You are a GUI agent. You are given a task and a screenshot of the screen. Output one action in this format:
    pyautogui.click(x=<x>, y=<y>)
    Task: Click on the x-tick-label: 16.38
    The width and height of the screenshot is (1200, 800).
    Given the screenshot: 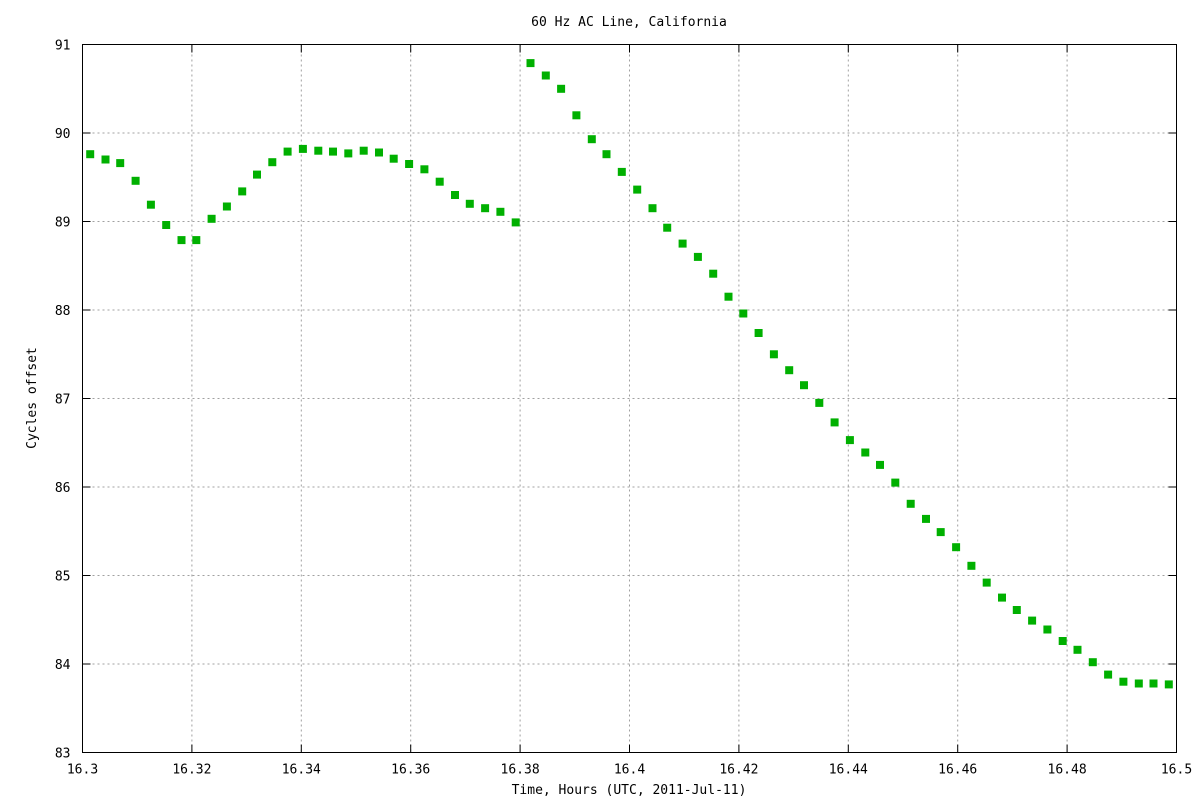 What is the action you would take?
    pyautogui.click(x=520, y=770)
    